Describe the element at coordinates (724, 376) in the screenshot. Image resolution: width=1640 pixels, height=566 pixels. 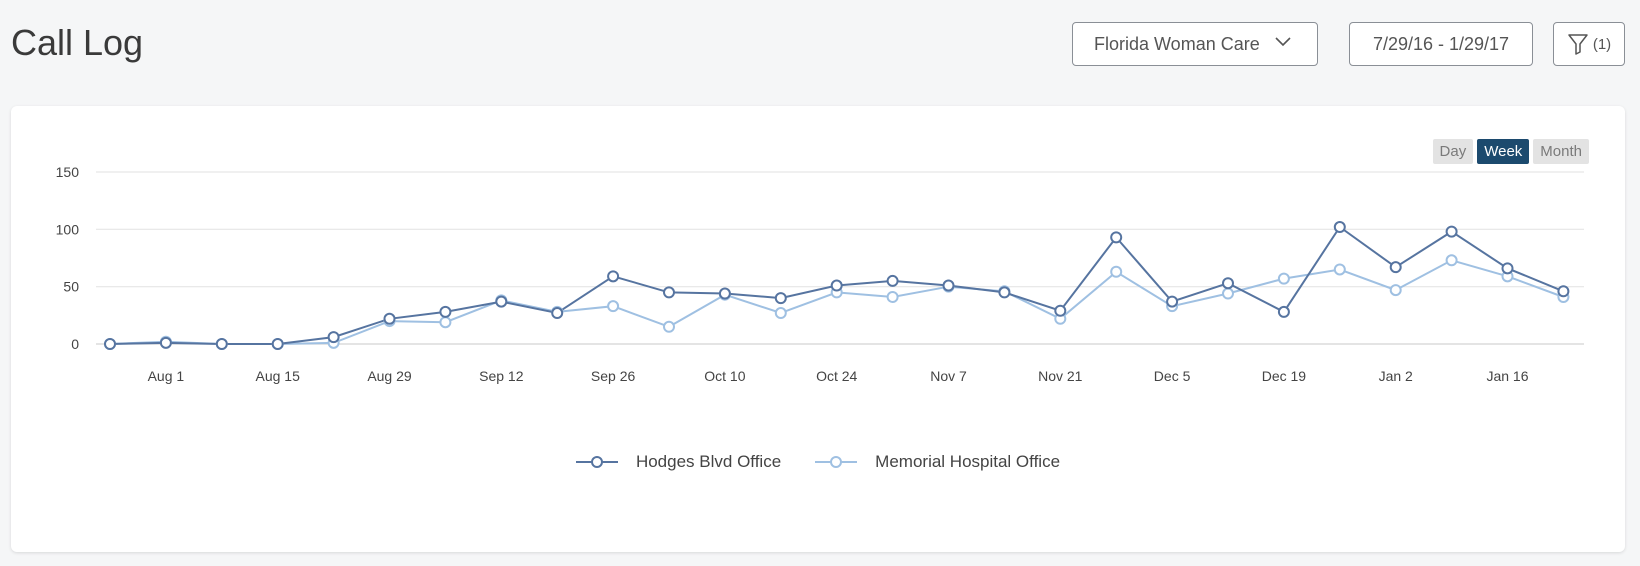
I see `x-tick-label: Oct 10` at that location.